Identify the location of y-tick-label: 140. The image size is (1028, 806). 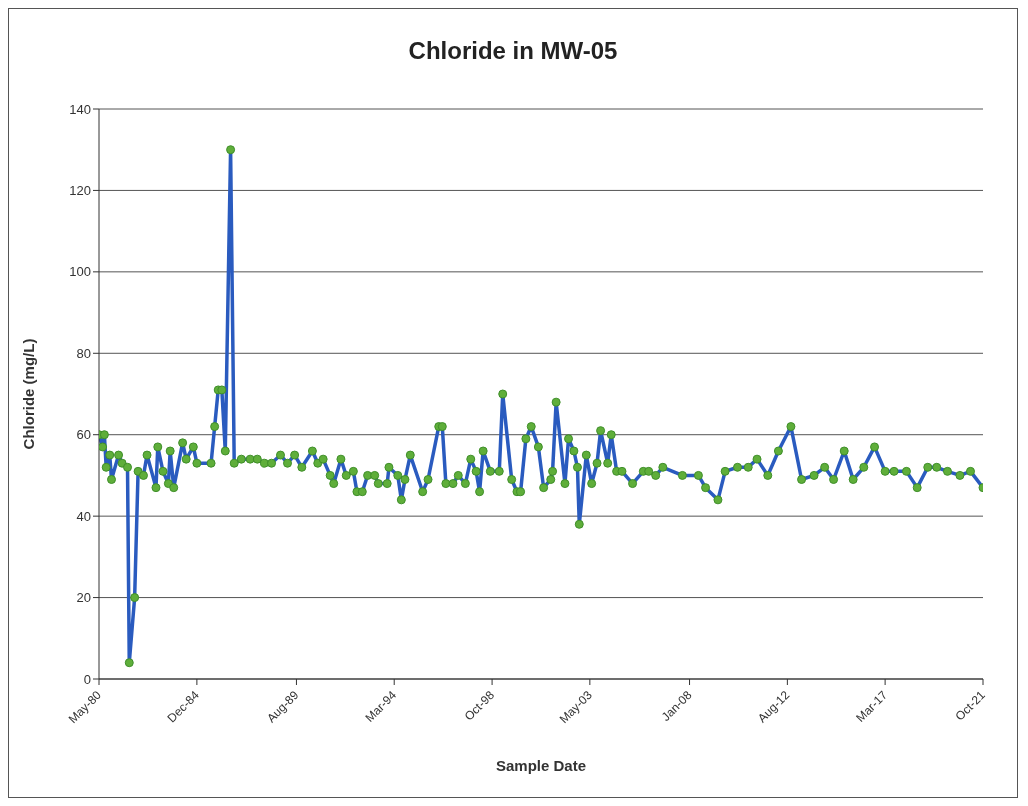
(80, 109).